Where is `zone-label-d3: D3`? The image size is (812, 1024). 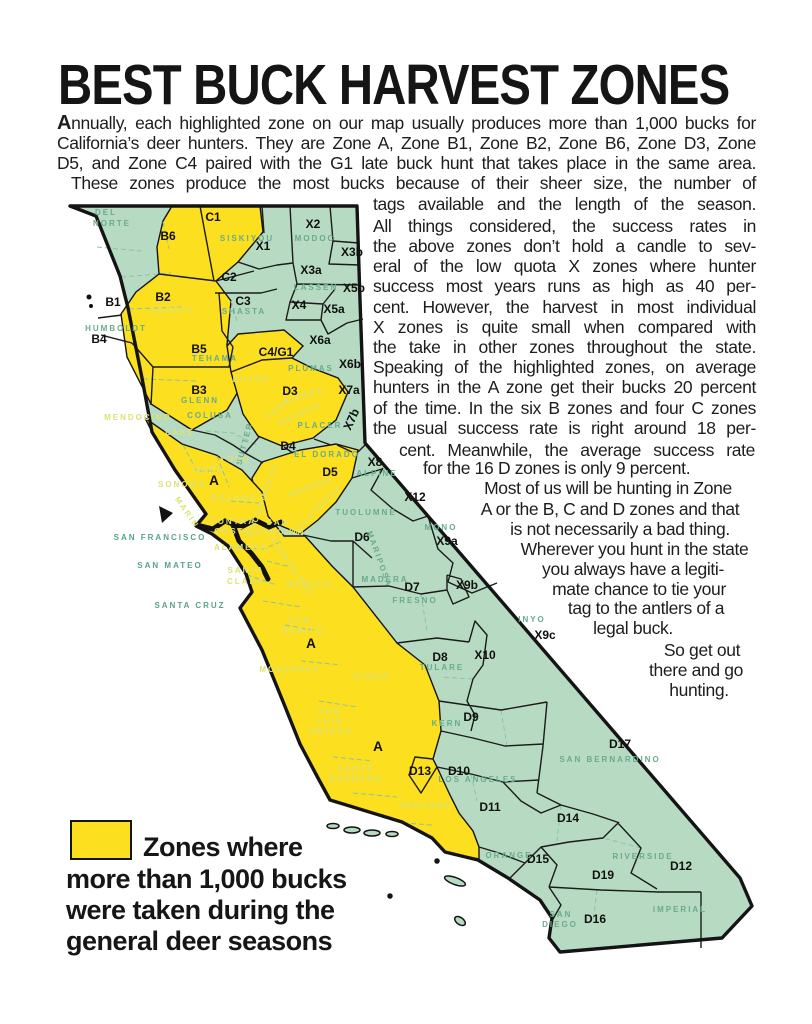 zone-label-d3: D3 is located at coordinates (290, 391).